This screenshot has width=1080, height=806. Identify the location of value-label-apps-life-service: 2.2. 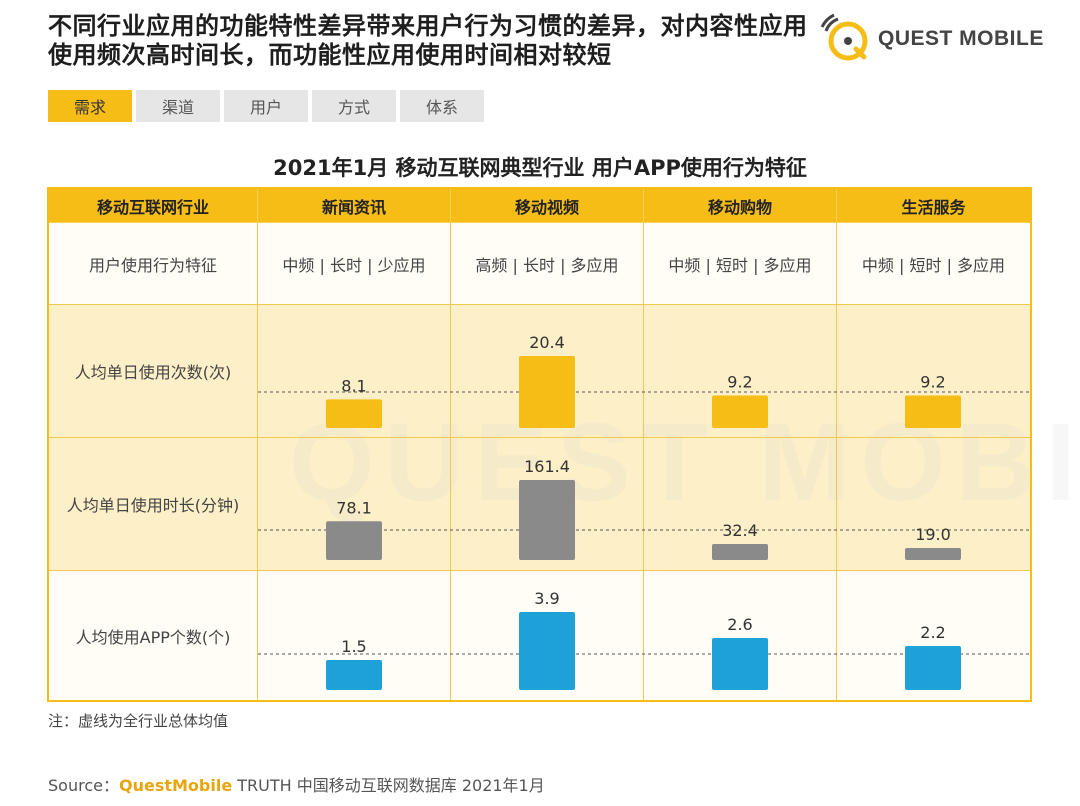
(932, 632).